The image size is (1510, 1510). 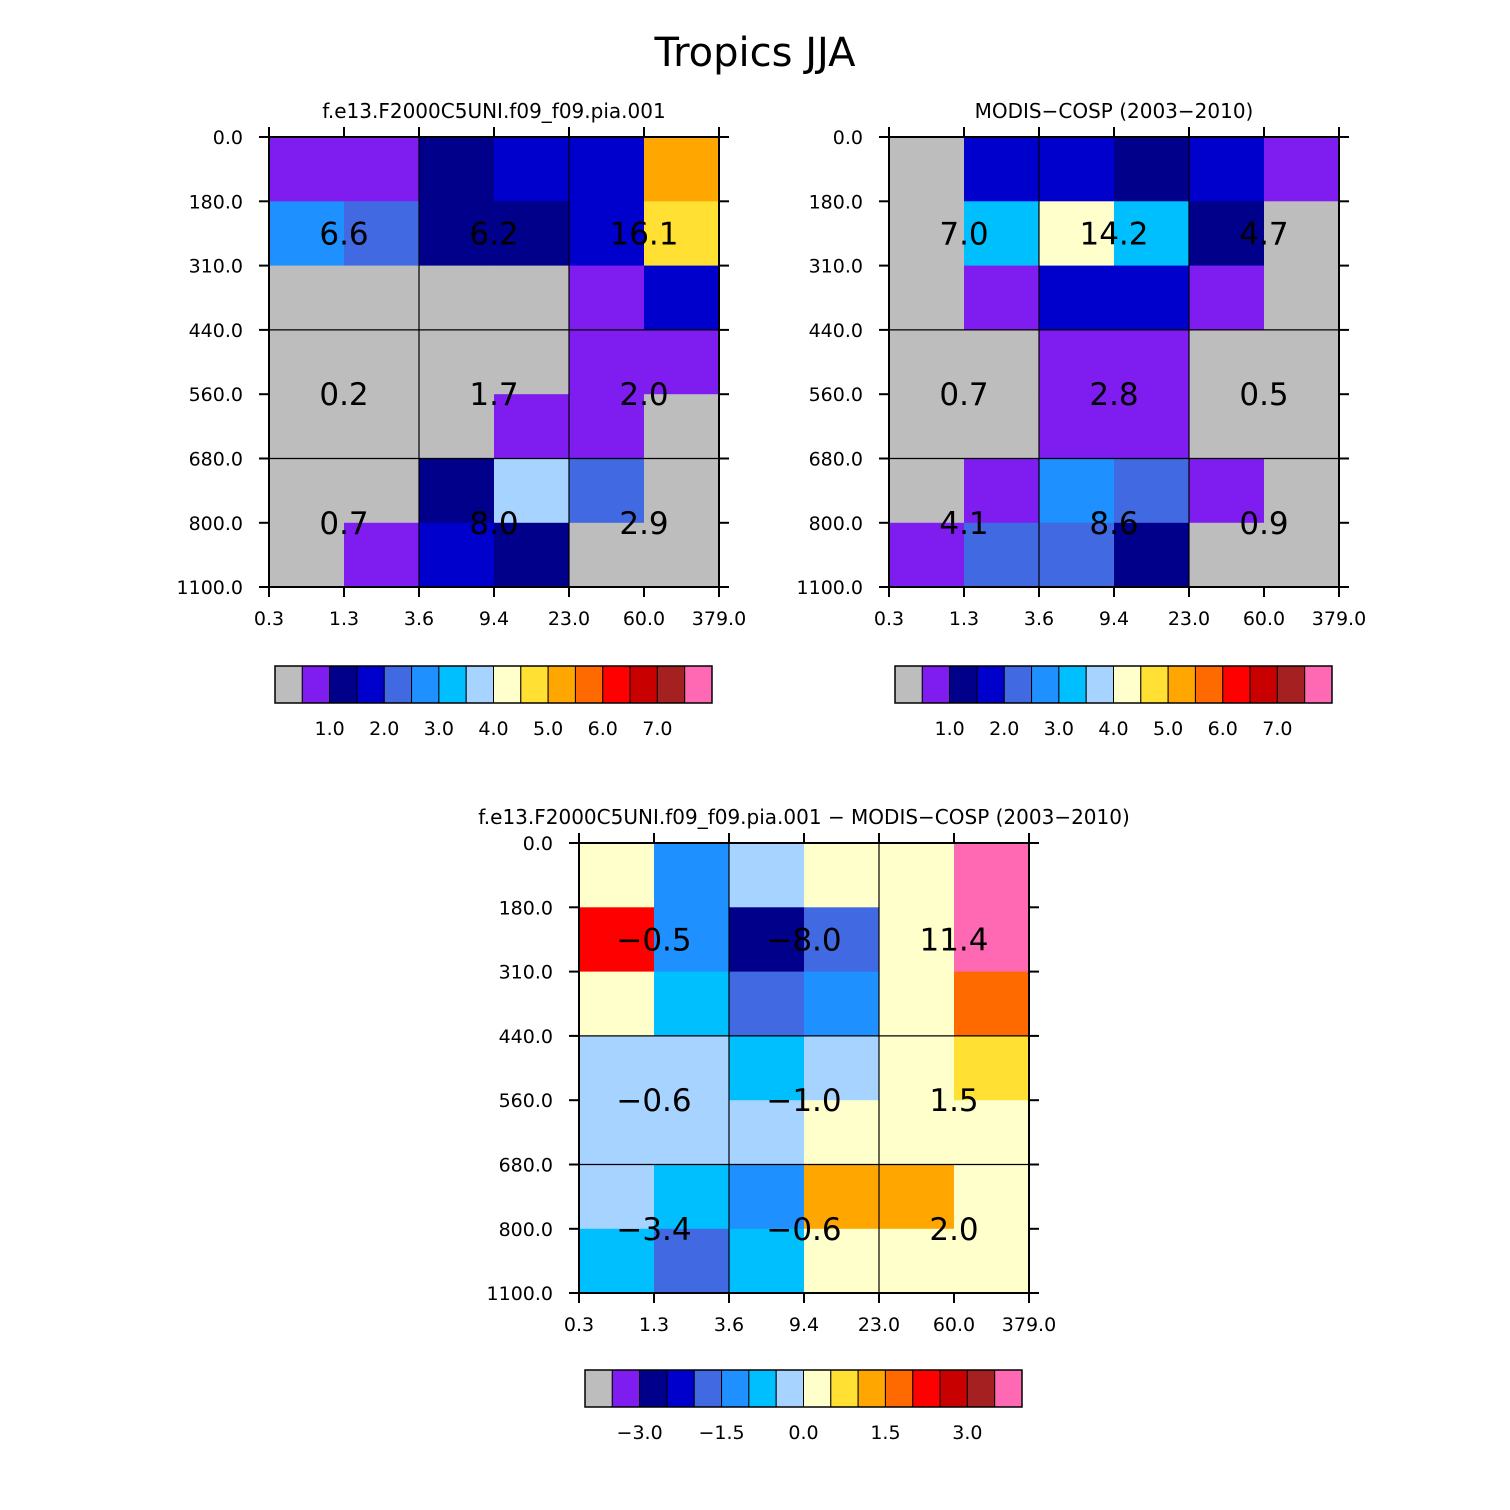 What do you see at coordinates (803, 1230) in the screenshot?
I see `block-value-label: −0.6` at bounding box center [803, 1230].